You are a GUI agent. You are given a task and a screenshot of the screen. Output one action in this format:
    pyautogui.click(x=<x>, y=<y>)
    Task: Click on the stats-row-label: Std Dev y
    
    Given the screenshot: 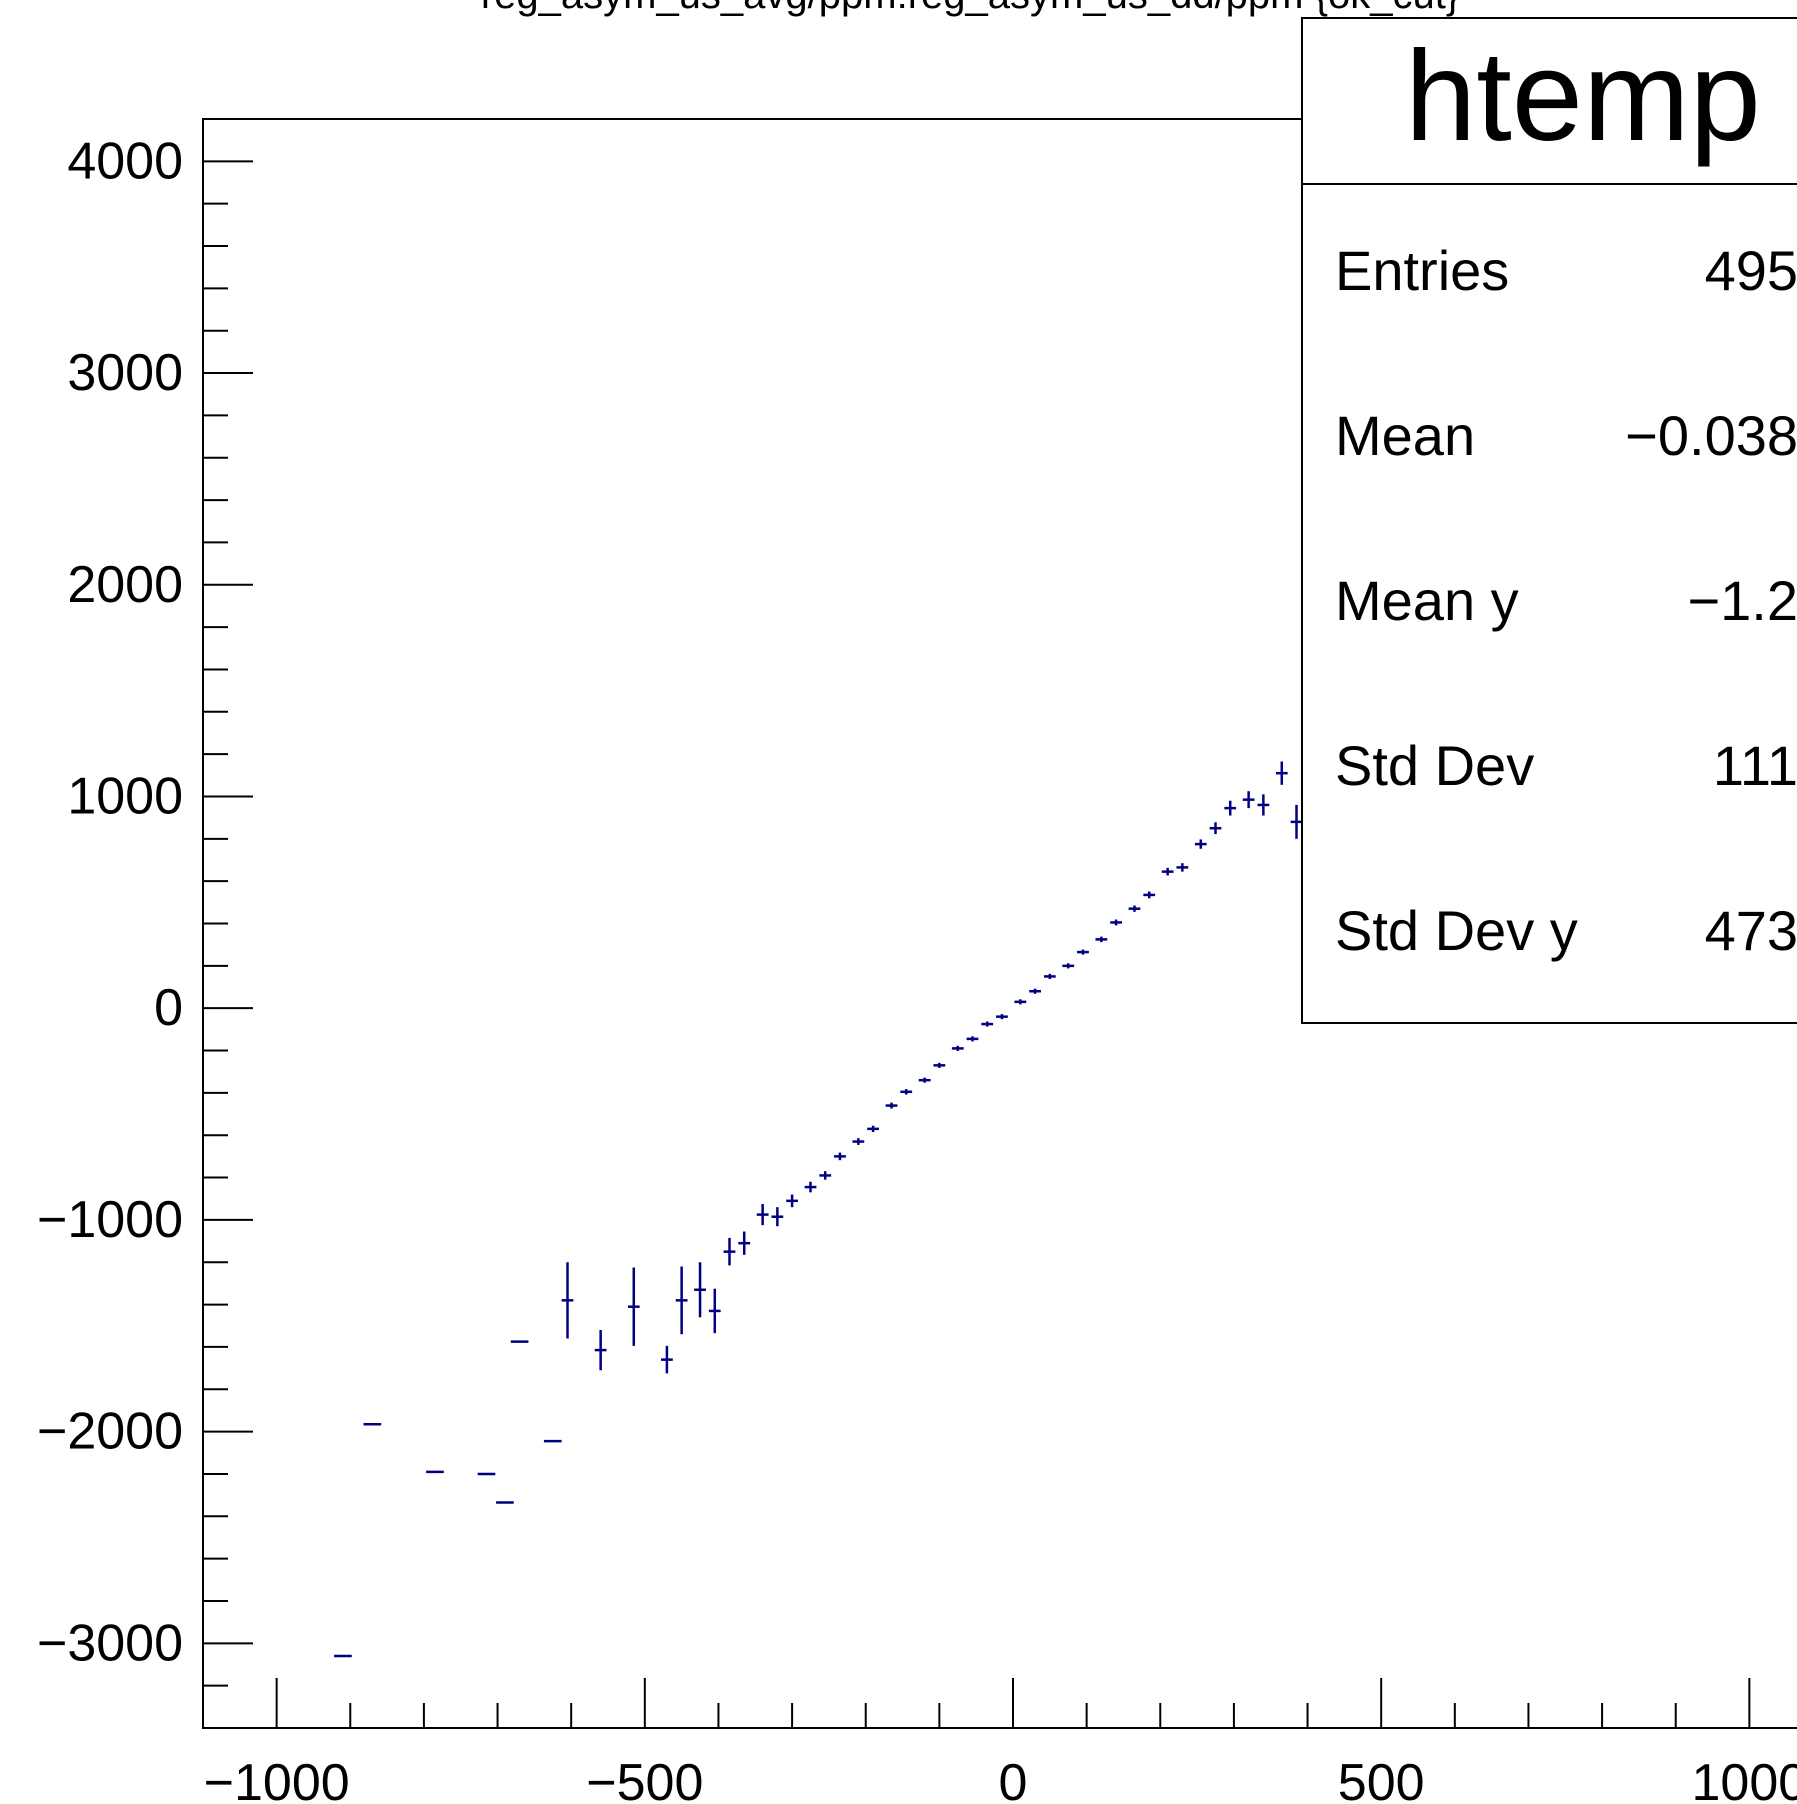 What is the action you would take?
    pyautogui.click(x=1456, y=930)
    